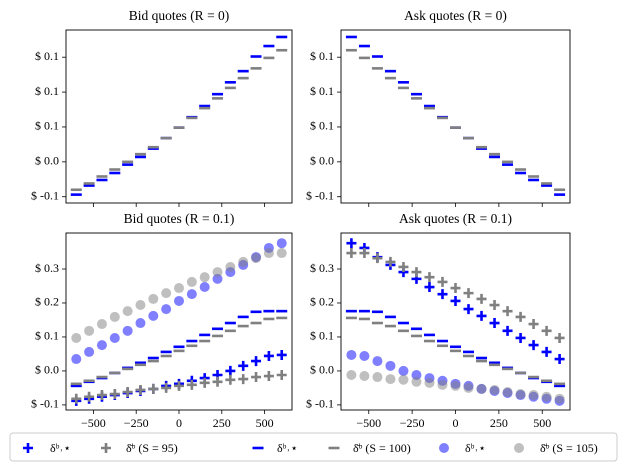  What do you see at coordinates (455, 218) in the screenshot?
I see `subplot-title: Ask quotes (R = 0.1)` at bounding box center [455, 218].